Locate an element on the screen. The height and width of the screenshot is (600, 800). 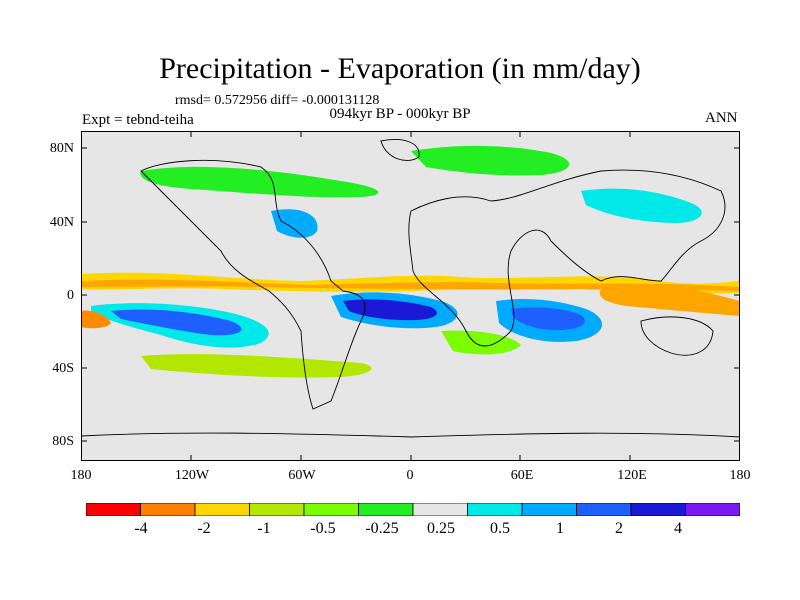
americas-coast is located at coordinates (253, 284).